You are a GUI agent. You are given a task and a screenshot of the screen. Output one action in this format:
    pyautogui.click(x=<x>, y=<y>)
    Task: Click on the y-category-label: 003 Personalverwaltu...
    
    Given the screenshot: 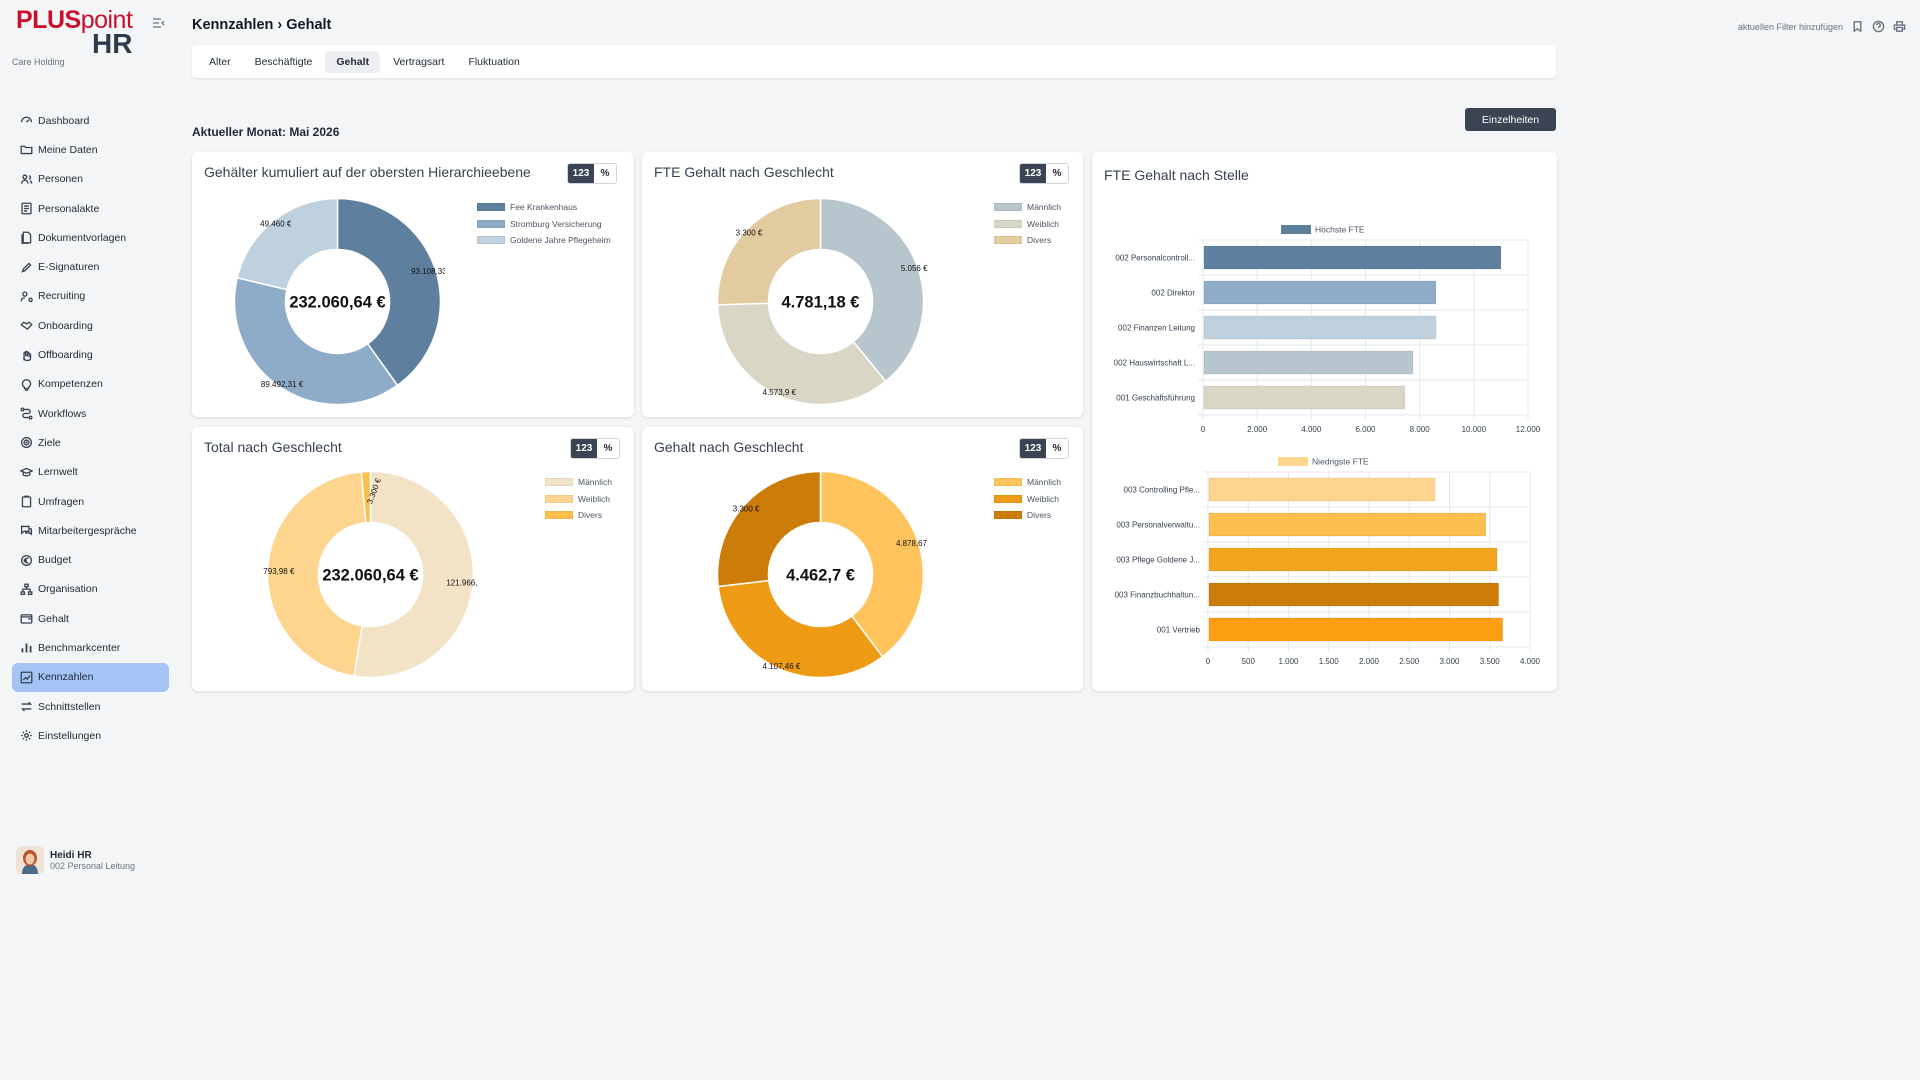 What is the action you would take?
    pyautogui.click(x=1158, y=525)
    